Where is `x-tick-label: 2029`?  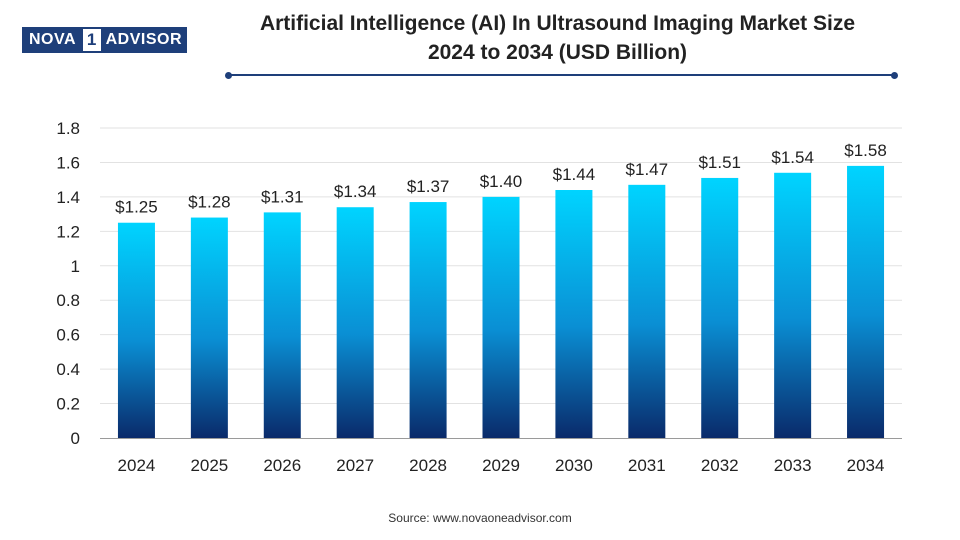
x-tick-label: 2029 is located at coordinates (501, 465).